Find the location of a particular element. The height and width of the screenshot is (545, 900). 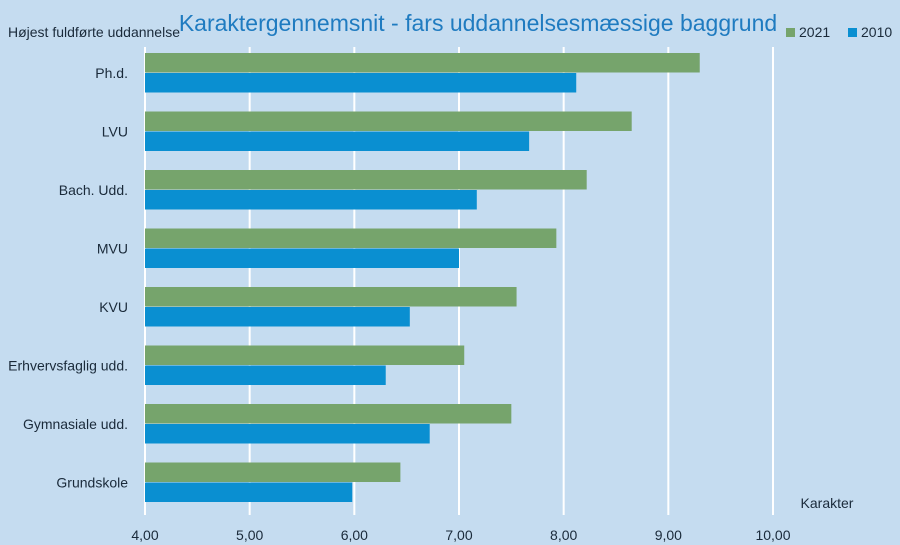

category-label: LVU is located at coordinates (115, 132).